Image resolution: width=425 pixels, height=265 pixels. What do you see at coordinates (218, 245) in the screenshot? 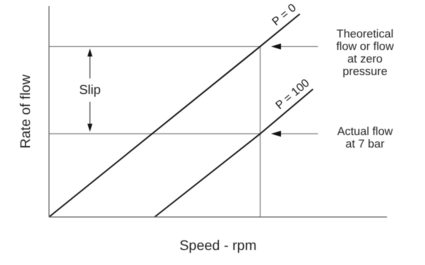
I see `x-axis-title: Speed - rpm` at bounding box center [218, 245].